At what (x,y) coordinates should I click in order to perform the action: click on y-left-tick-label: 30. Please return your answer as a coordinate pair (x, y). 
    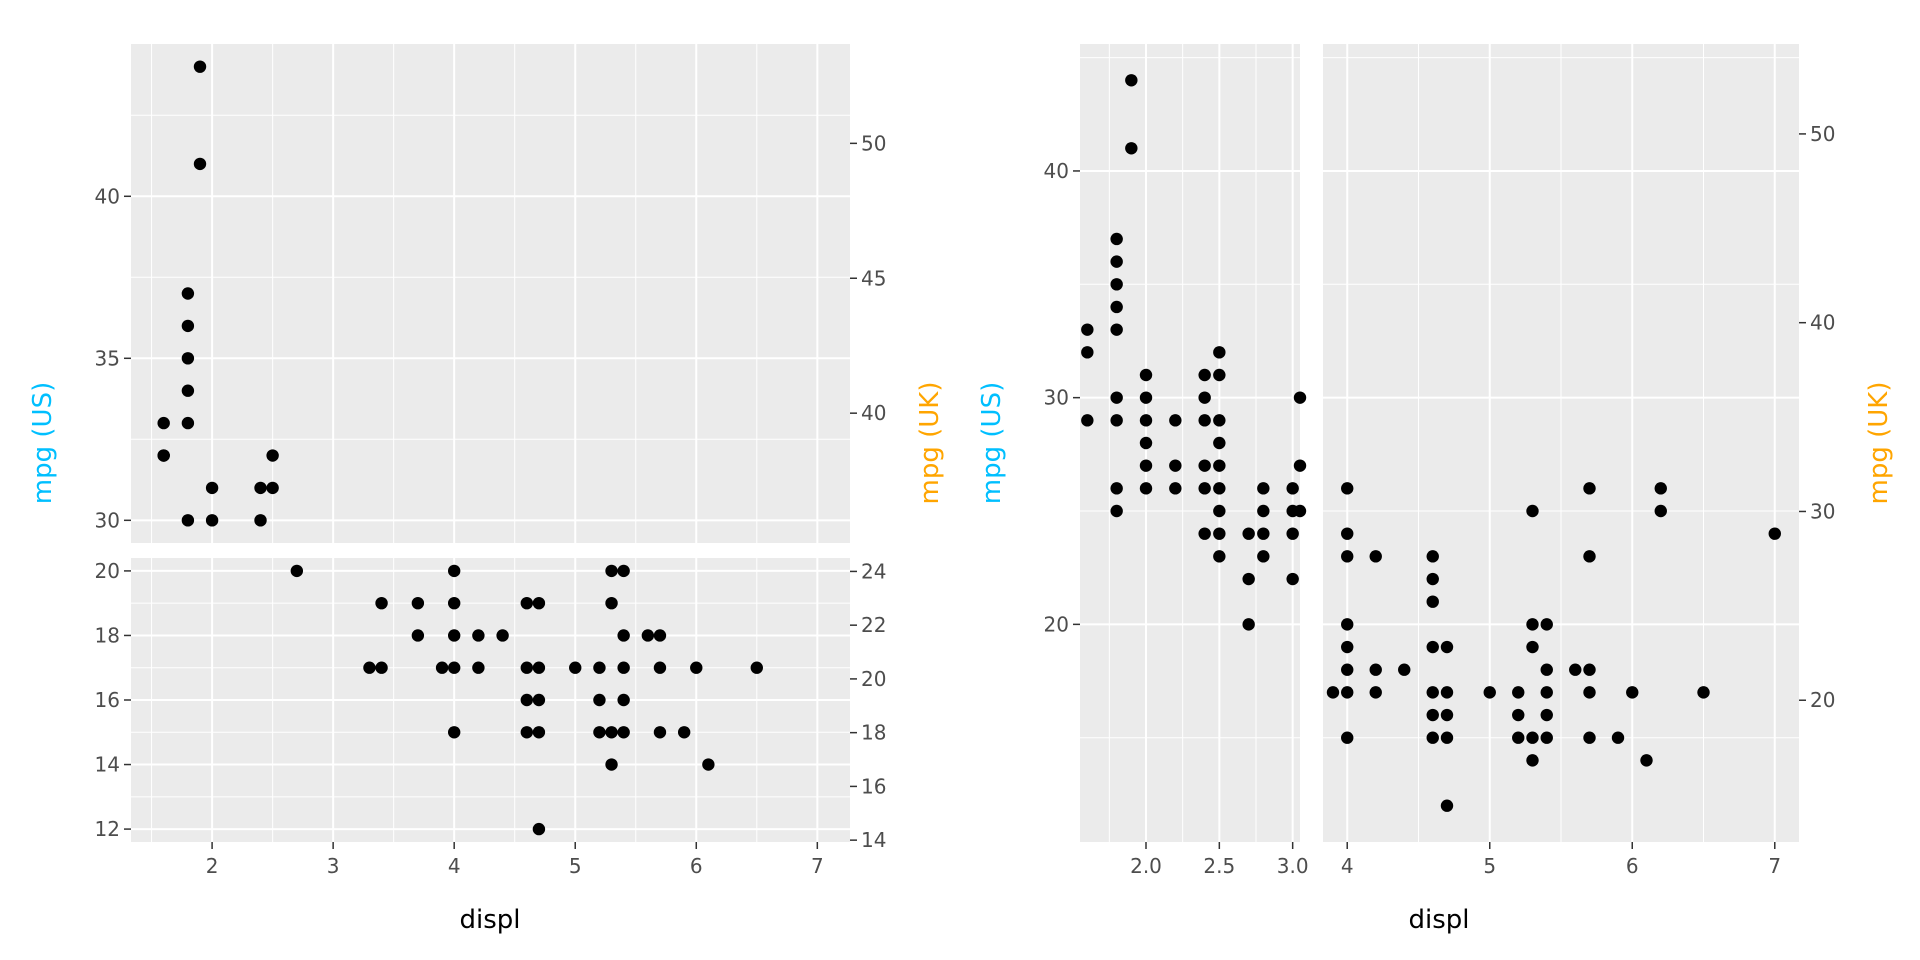
    Looking at the image, I should click on (1056, 398).